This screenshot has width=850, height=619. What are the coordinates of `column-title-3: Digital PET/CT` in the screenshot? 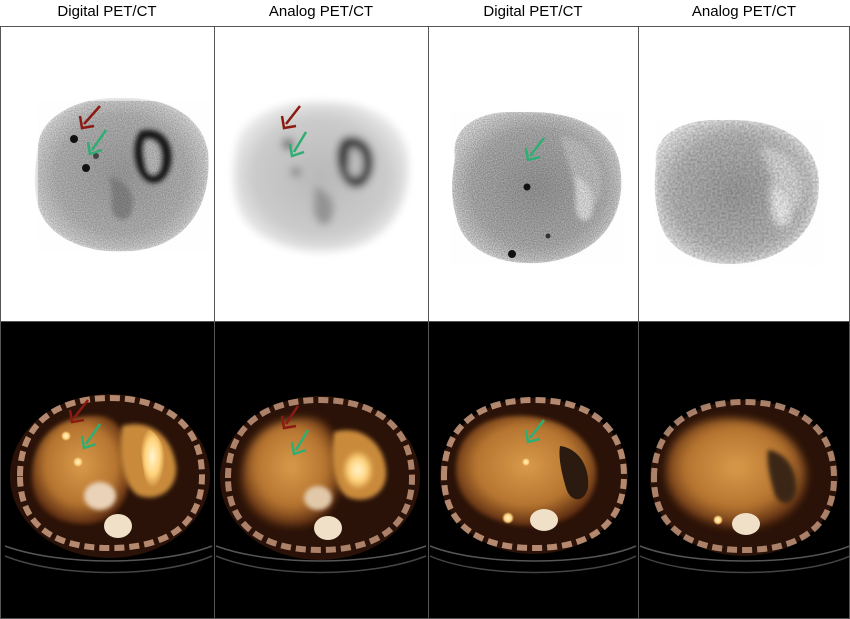 It's located at (533, 11).